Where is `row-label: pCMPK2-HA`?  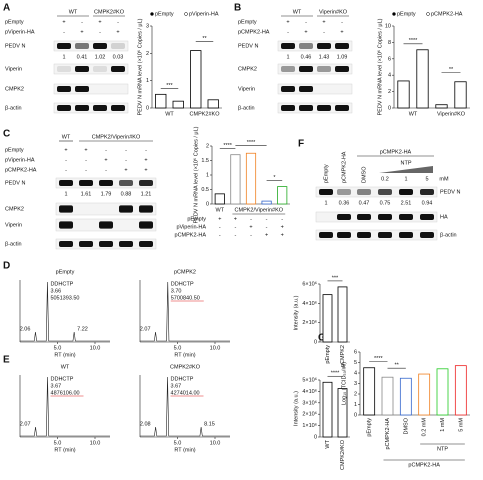 row-label: pCMPK2-HA is located at coordinates (254, 32).